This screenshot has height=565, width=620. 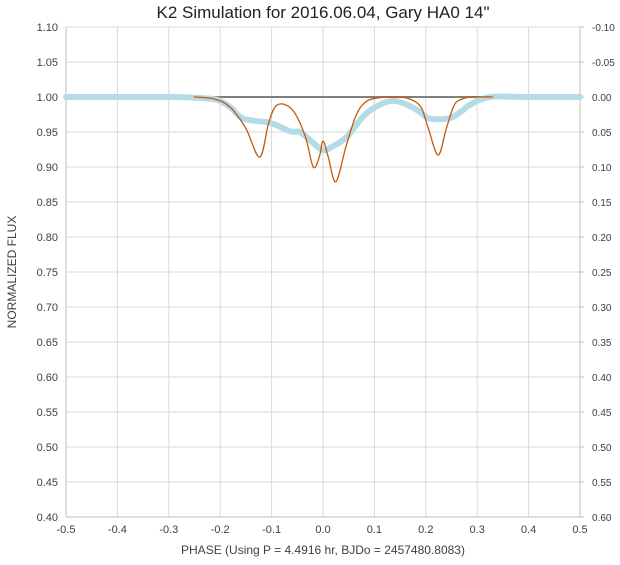 What do you see at coordinates (47, 63) in the screenshot?
I see `y-tick-label: 1.05` at bounding box center [47, 63].